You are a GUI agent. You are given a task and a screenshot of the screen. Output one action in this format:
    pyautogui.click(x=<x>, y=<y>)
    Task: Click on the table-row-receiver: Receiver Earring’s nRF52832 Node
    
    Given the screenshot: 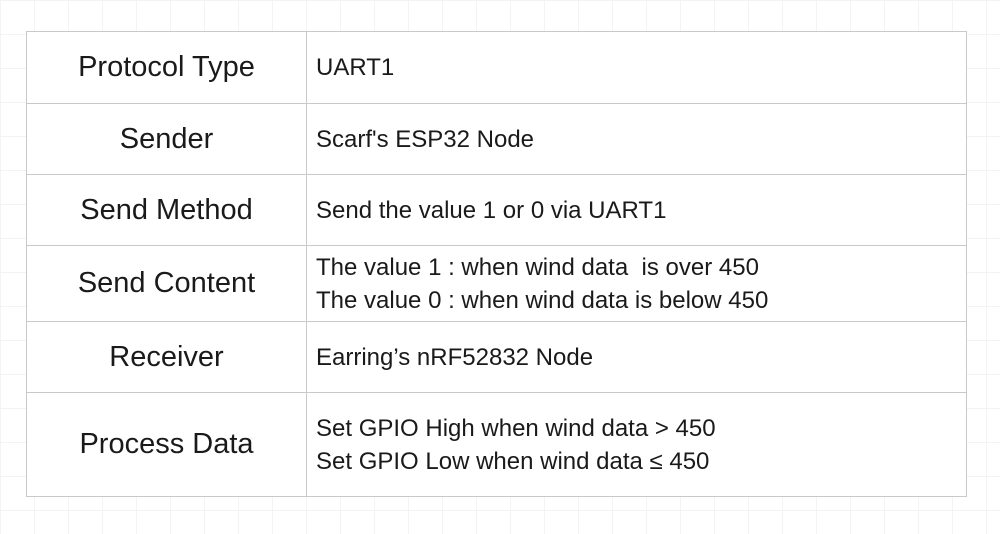 What is the action you would take?
    pyautogui.click(x=496, y=357)
    